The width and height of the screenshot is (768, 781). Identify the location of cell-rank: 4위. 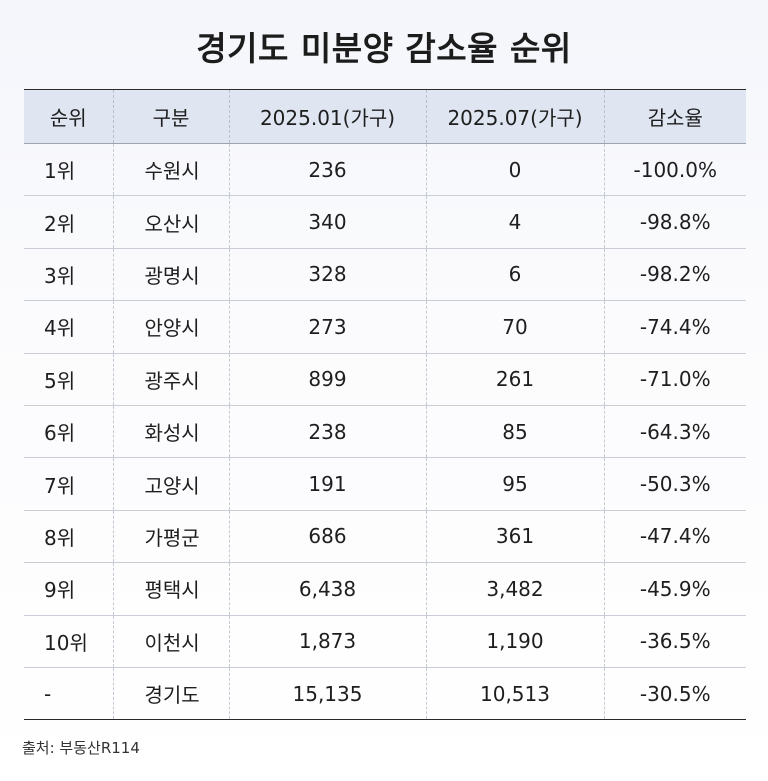
(69, 327).